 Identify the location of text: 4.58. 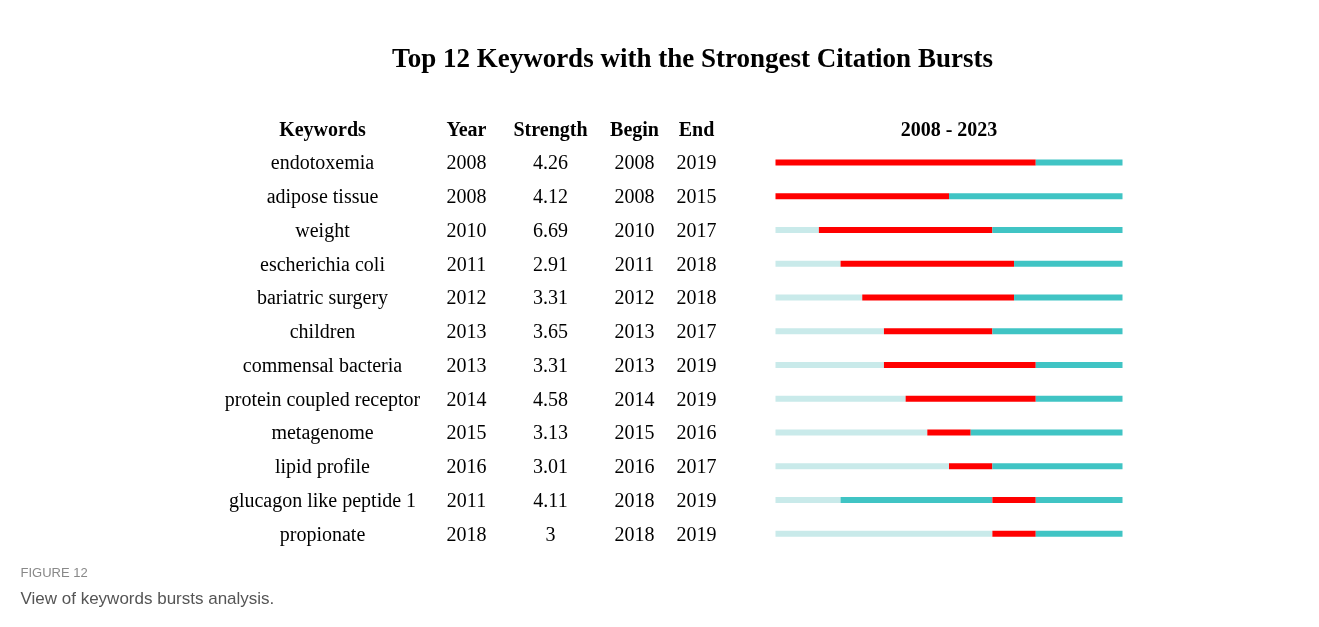
(550, 398).